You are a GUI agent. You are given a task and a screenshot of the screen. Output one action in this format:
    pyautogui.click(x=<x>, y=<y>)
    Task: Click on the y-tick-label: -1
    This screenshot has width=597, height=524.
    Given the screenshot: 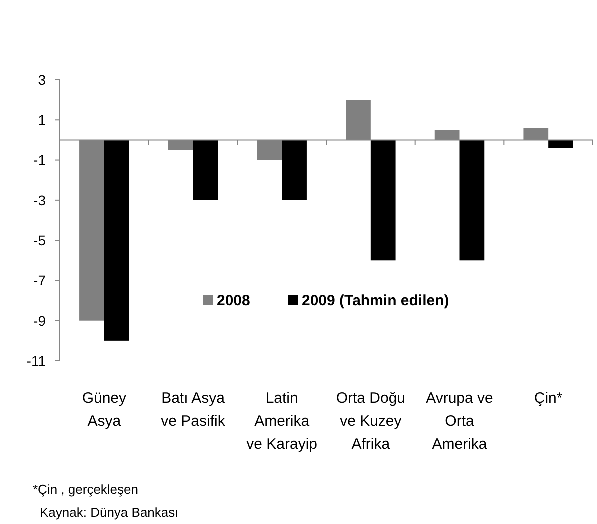 What is the action you would take?
    pyautogui.click(x=40, y=160)
    